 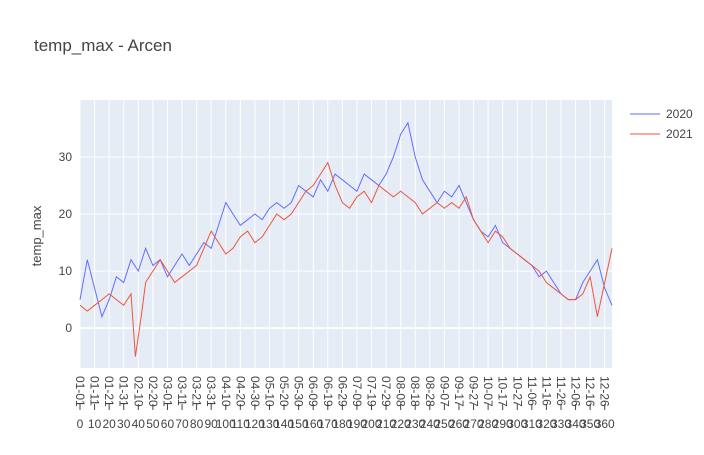 I want to click on x-tick-sublabel: 180, so click(x=342, y=424).